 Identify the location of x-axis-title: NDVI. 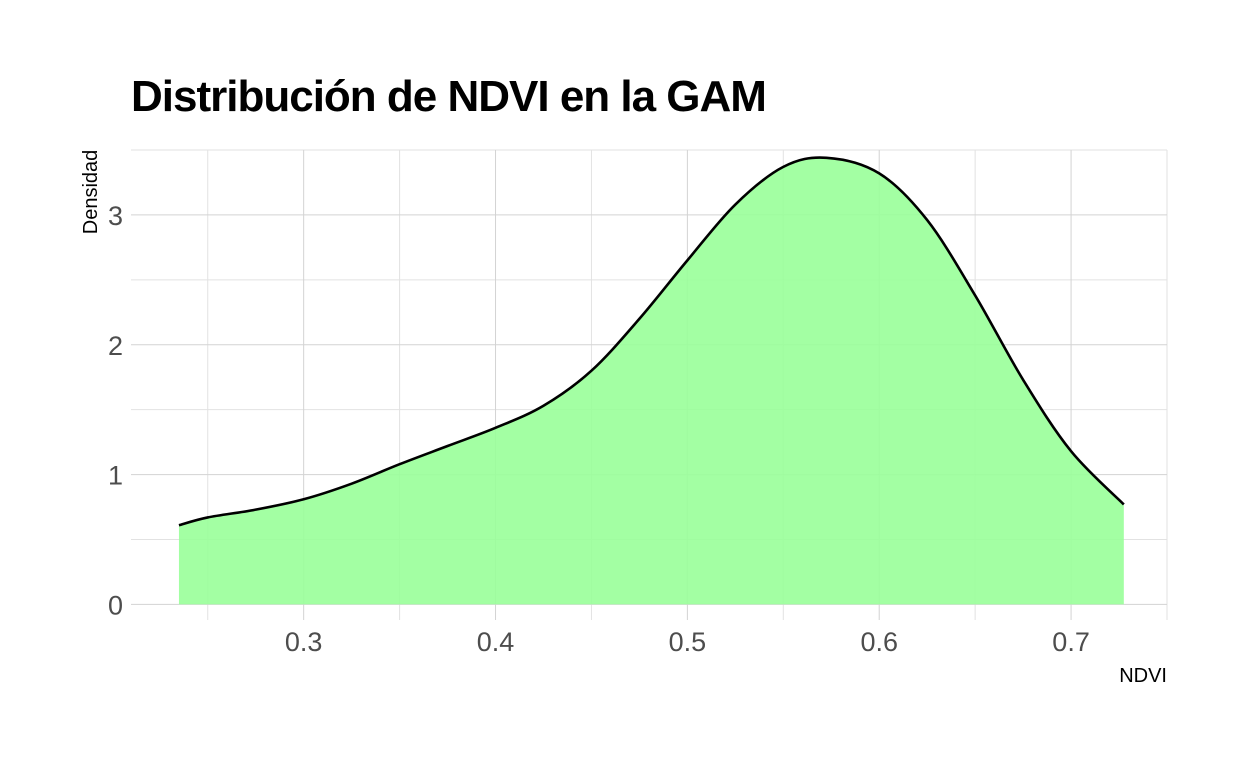
(1143, 676).